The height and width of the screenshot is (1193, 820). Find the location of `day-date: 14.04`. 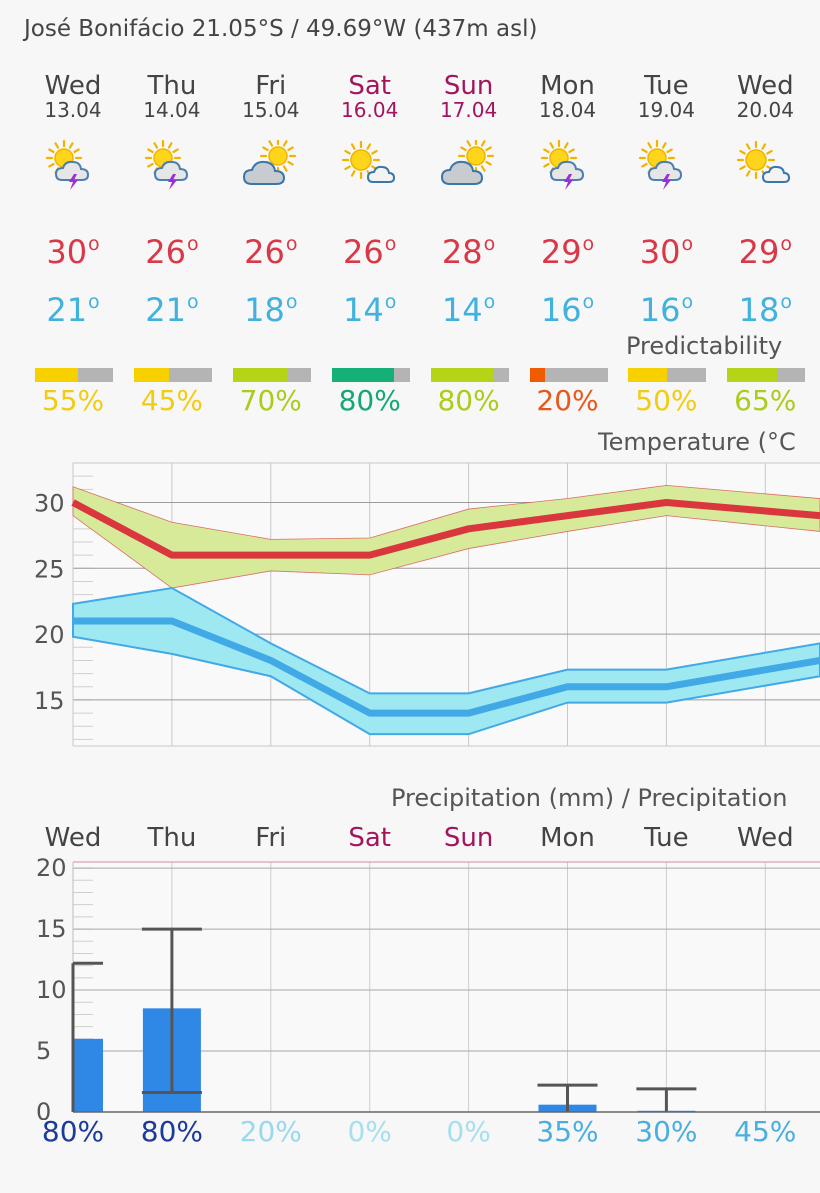

day-date: 14.04 is located at coordinates (172, 110).